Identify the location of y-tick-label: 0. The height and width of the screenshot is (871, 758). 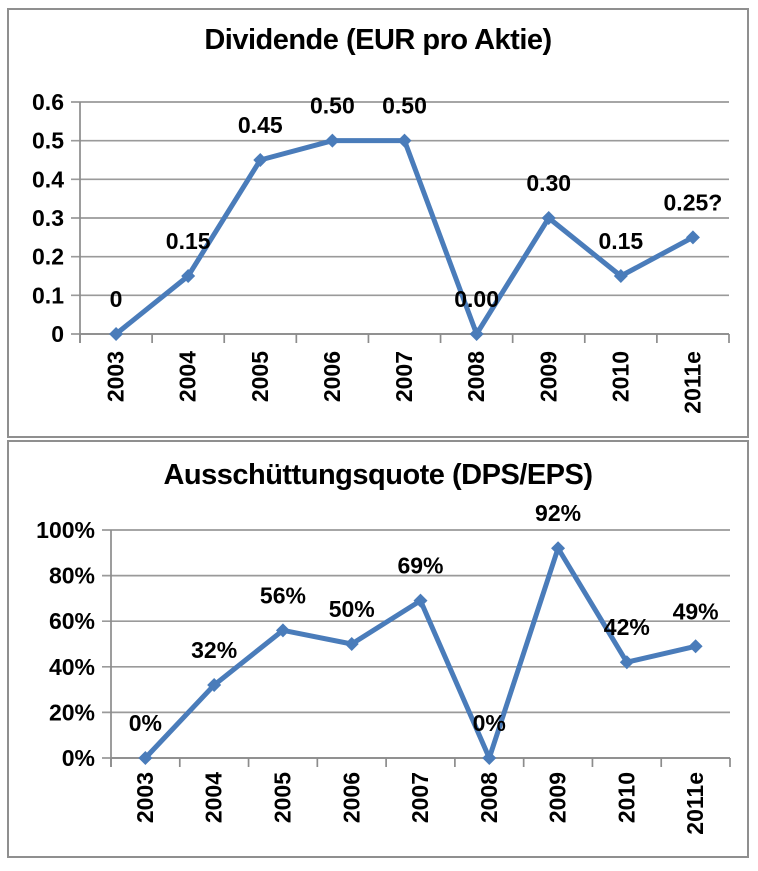
(57, 334).